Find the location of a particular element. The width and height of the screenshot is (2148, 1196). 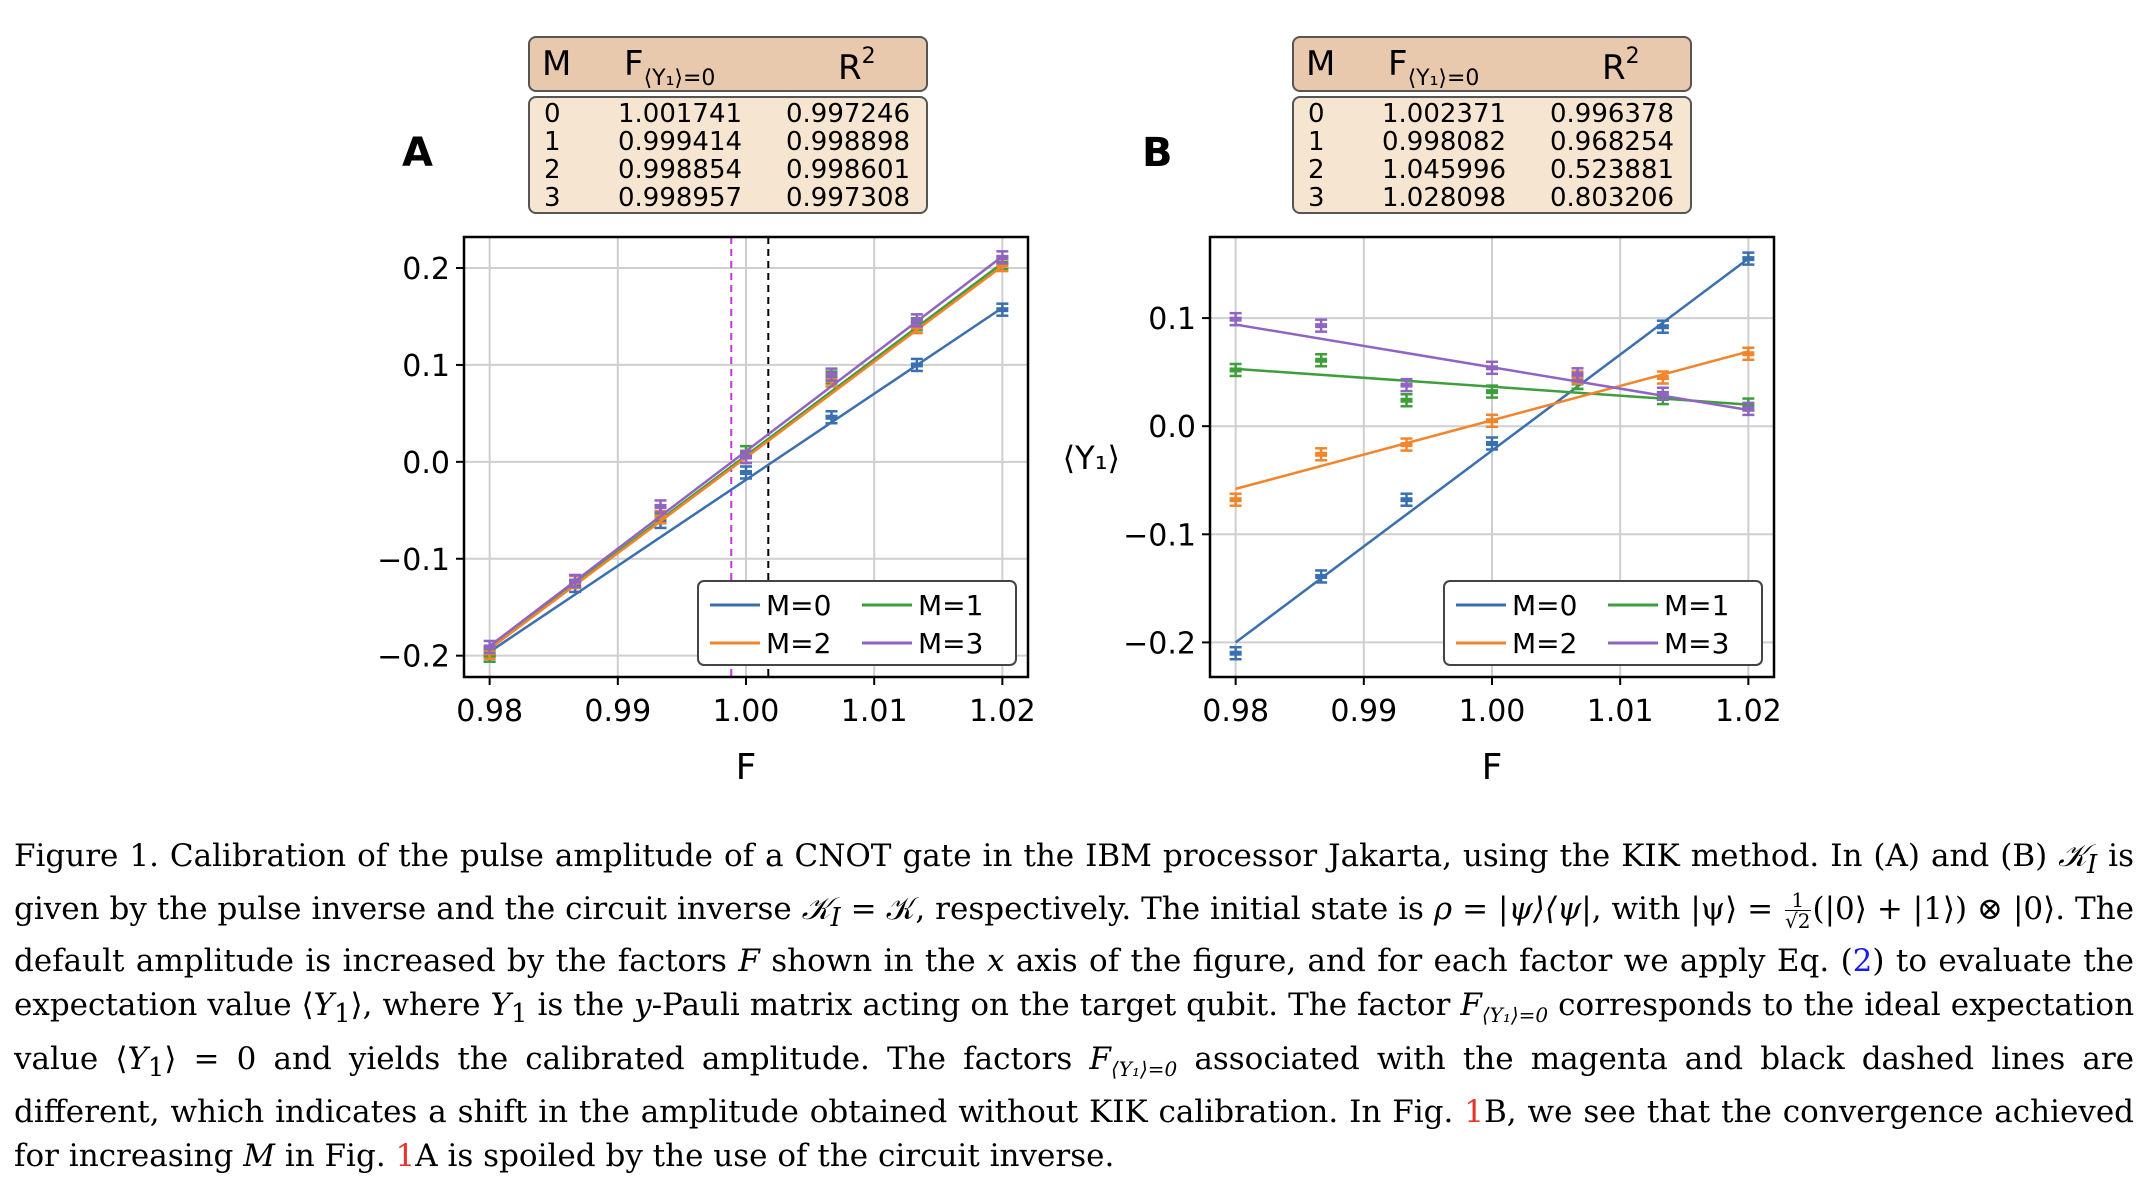

y-axis-label: ⟨Y₁⟩ is located at coordinates (1091, 458).